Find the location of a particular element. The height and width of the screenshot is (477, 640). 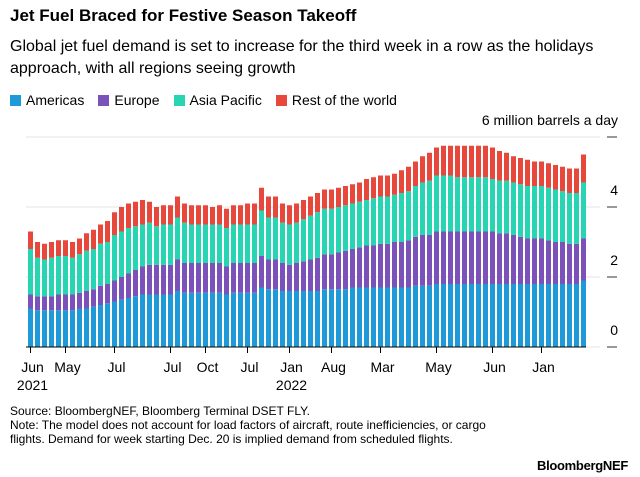

legend-label: Americas is located at coordinates (55, 100).